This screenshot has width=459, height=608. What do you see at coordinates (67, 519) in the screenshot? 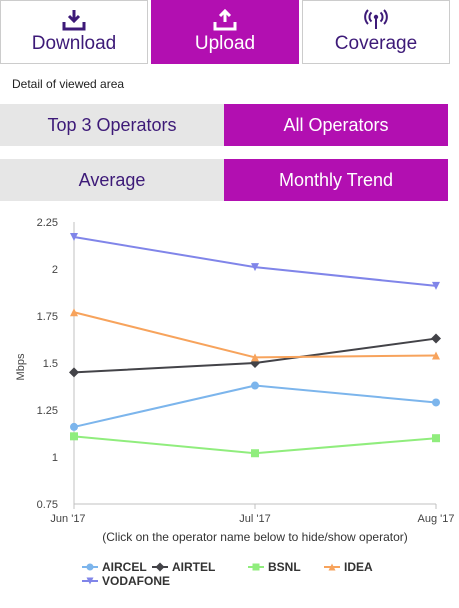
I see `x-tick-label: Jun '17` at bounding box center [67, 519].